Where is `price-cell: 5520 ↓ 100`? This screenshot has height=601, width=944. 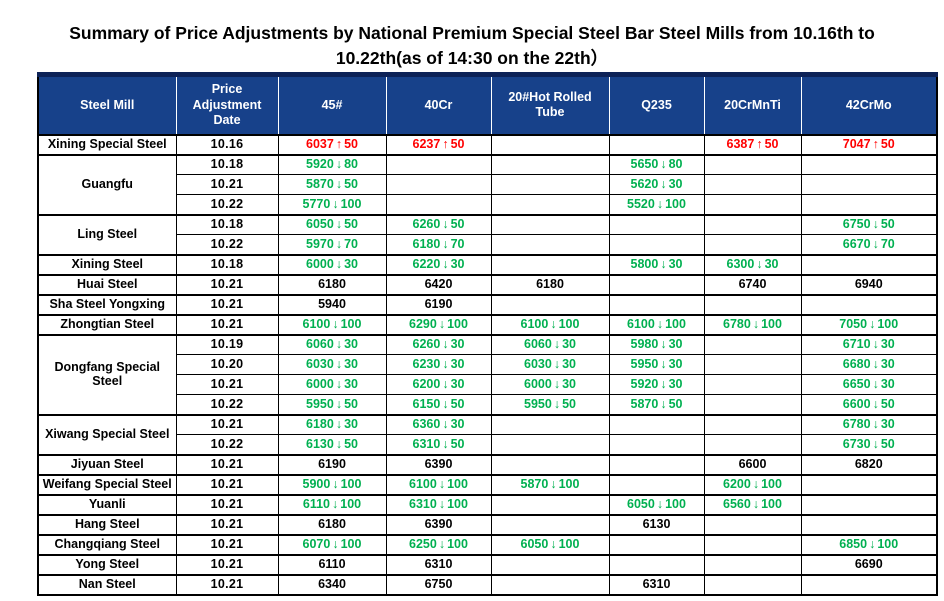 price-cell: 5520 ↓ 100 is located at coordinates (656, 205).